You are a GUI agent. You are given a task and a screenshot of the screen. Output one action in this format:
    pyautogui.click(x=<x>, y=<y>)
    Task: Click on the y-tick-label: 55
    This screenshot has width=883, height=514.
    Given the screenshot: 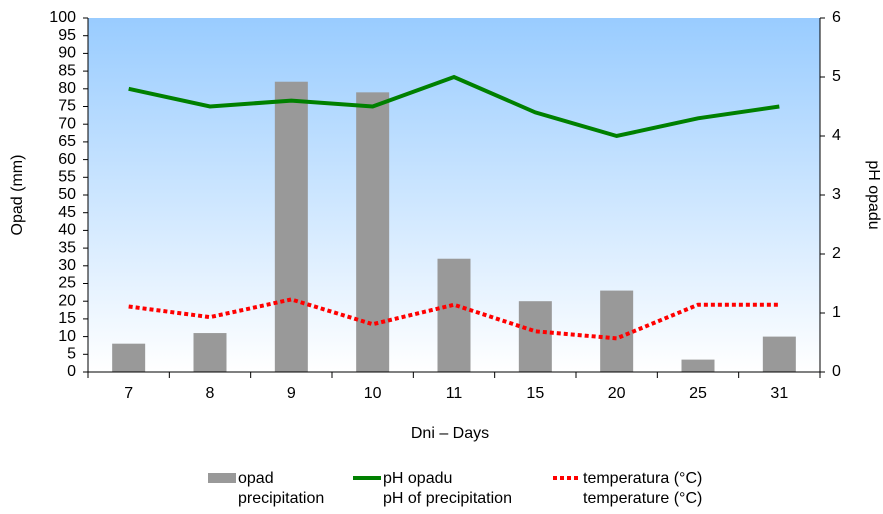 What is the action you would take?
    pyautogui.click(x=67, y=177)
    